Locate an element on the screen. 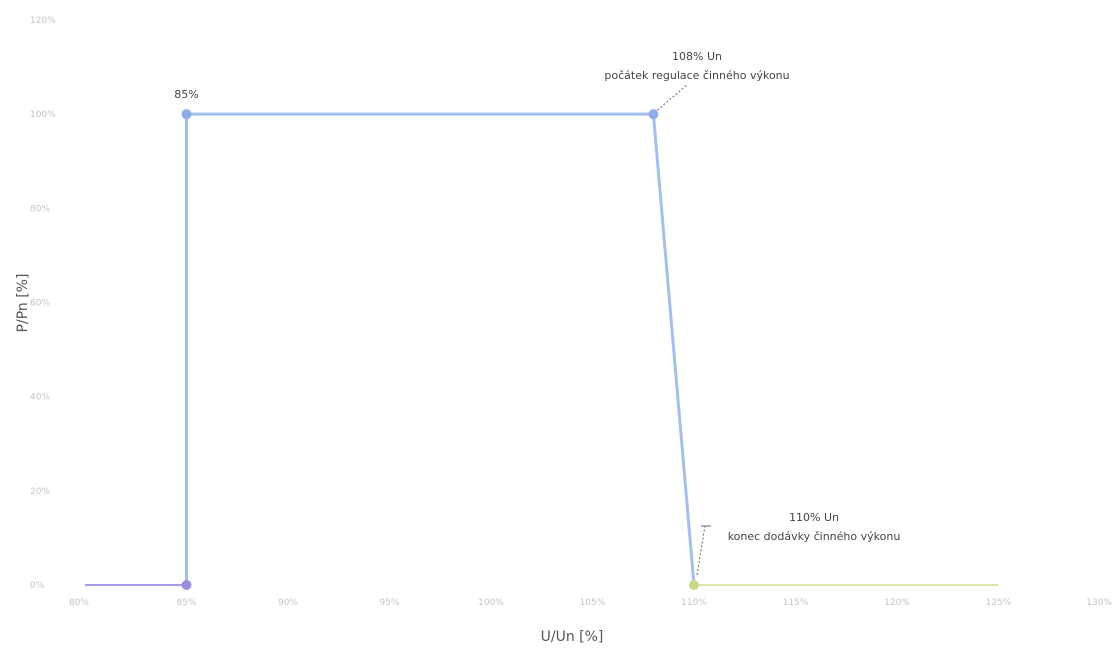  y-axis-ticks: 0% 20% 40% 60% 80% 100% 120% is located at coordinates (43, 303).